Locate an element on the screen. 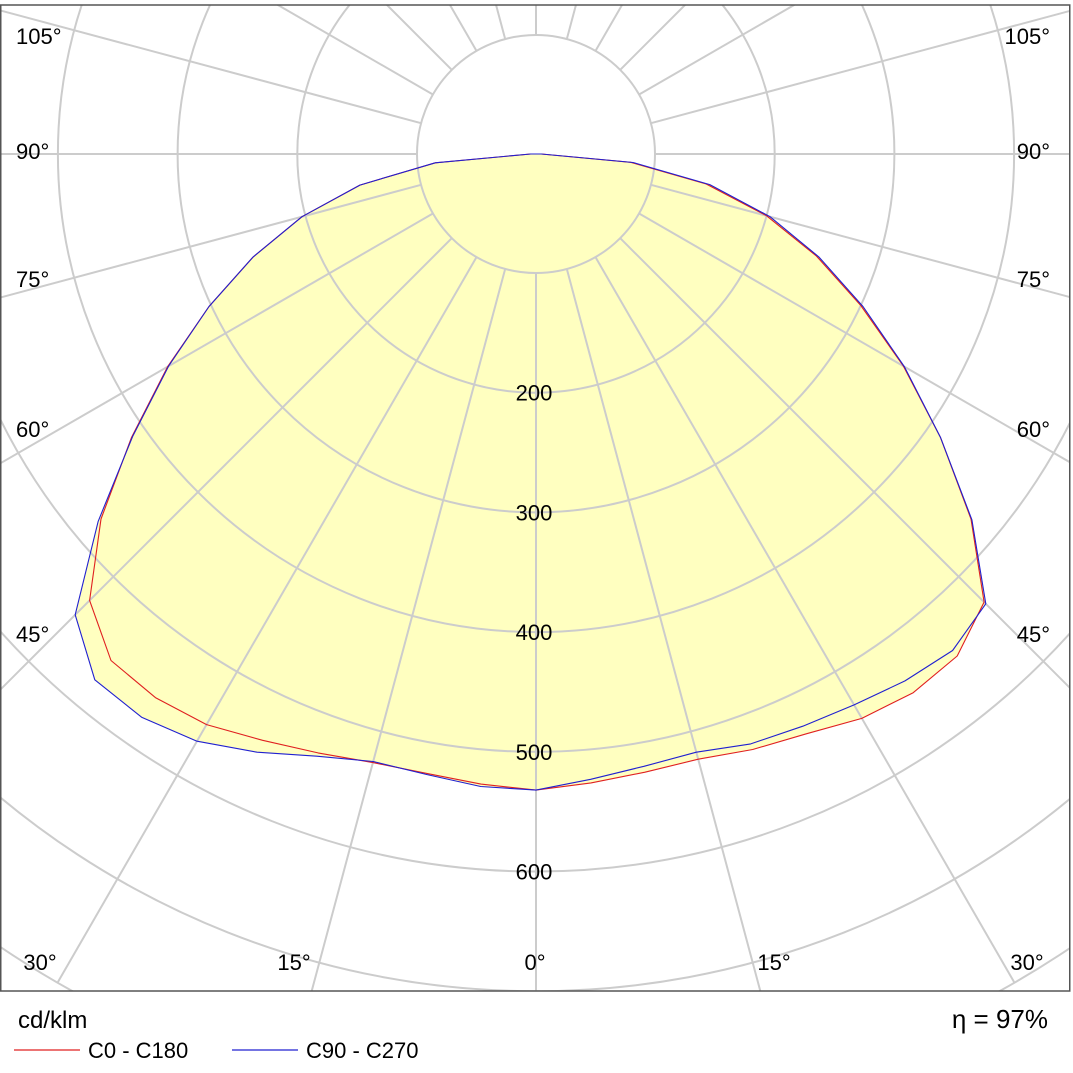 The width and height of the screenshot is (1073, 1073). unit-label: cd/klm is located at coordinates (52, 1020).